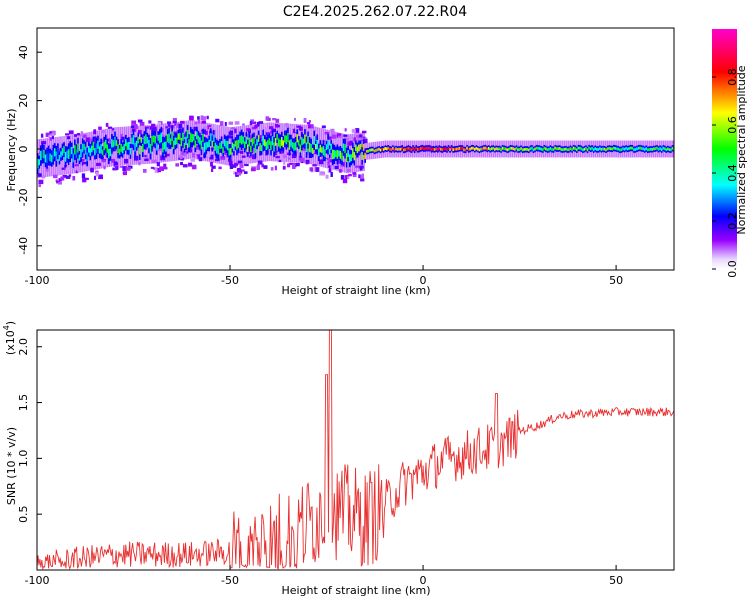  Describe the element at coordinates (23, 347) in the screenshot. I see `y-tick-label: 2.0` at that location.